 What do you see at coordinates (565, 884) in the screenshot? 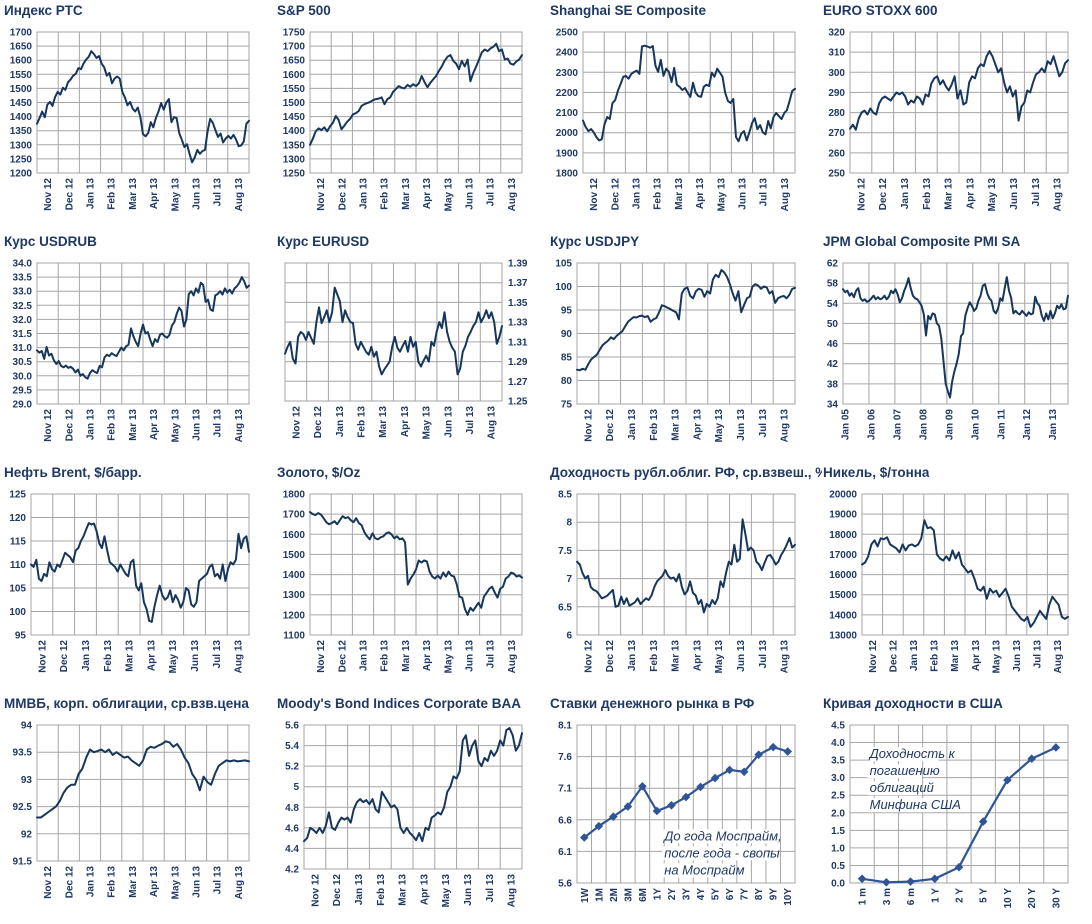
I see `svg-text: 5.6` at bounding box center [565, 884].